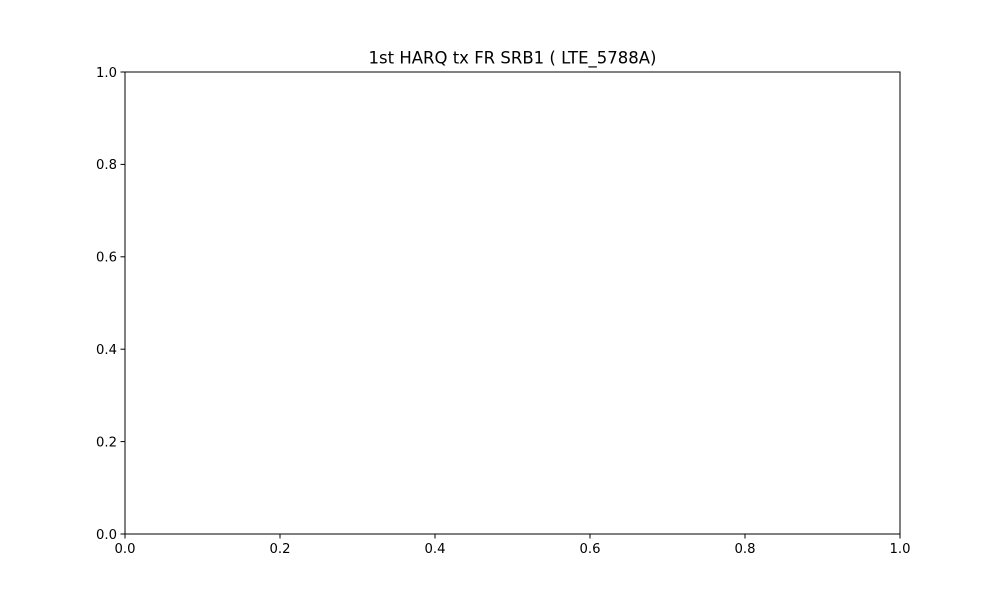  What do you see at coordinates (590, 549) in the screenshot?
I see `x-tick-label: 0.6` at bounding box center [590, 549].